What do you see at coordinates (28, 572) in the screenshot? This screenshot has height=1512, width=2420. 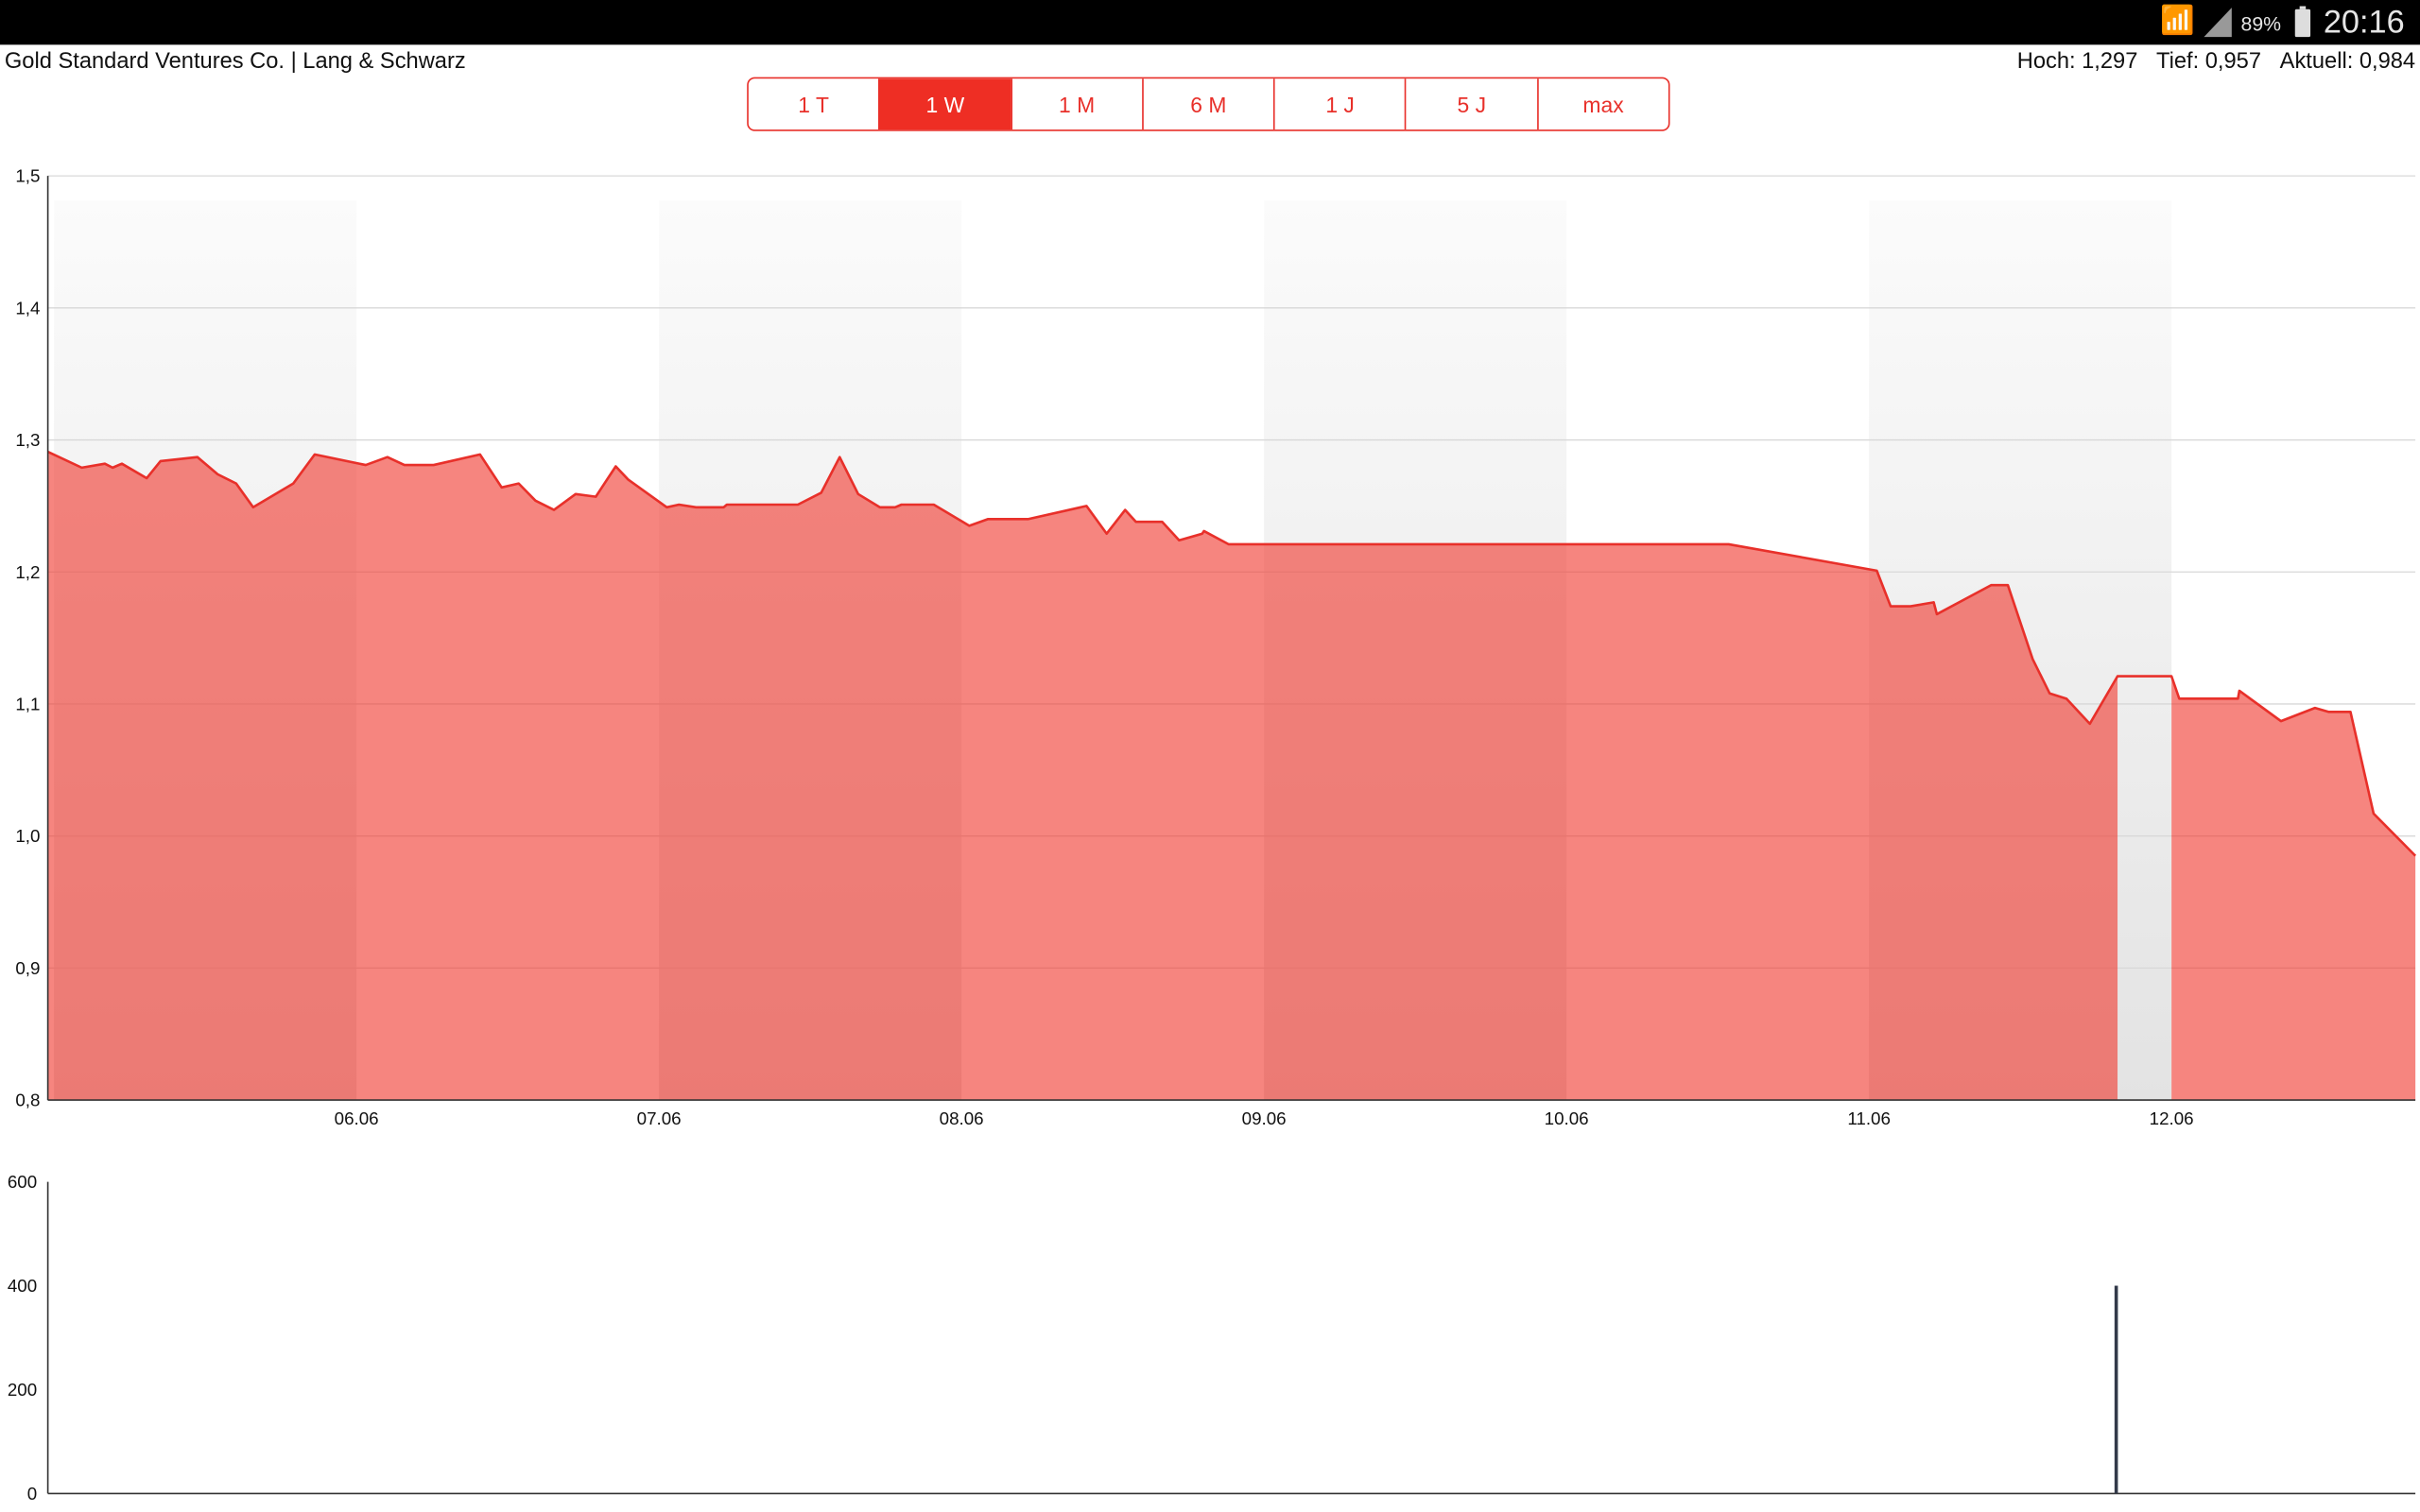 I see `y-tick-label: 1,2` at bounding box center [28, 572].